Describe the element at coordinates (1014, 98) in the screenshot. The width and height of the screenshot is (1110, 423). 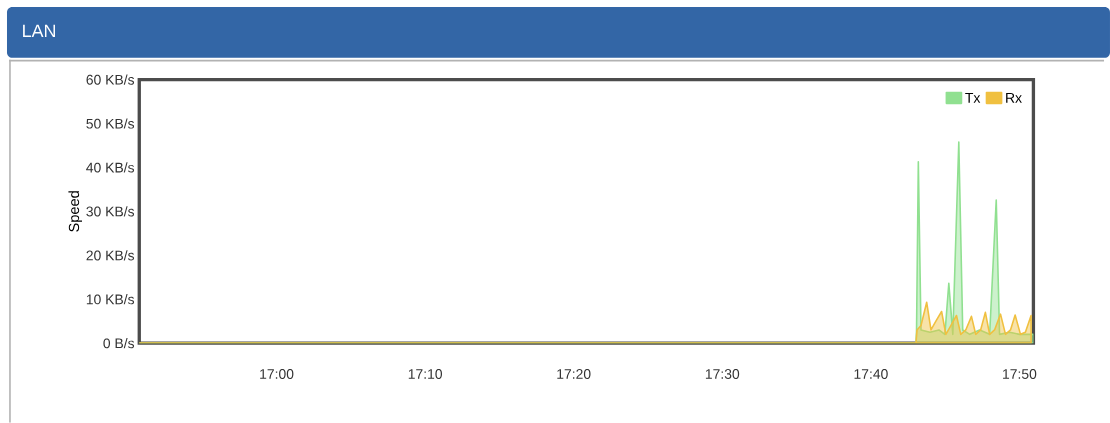
I see `legend-label: Rx` at that location.